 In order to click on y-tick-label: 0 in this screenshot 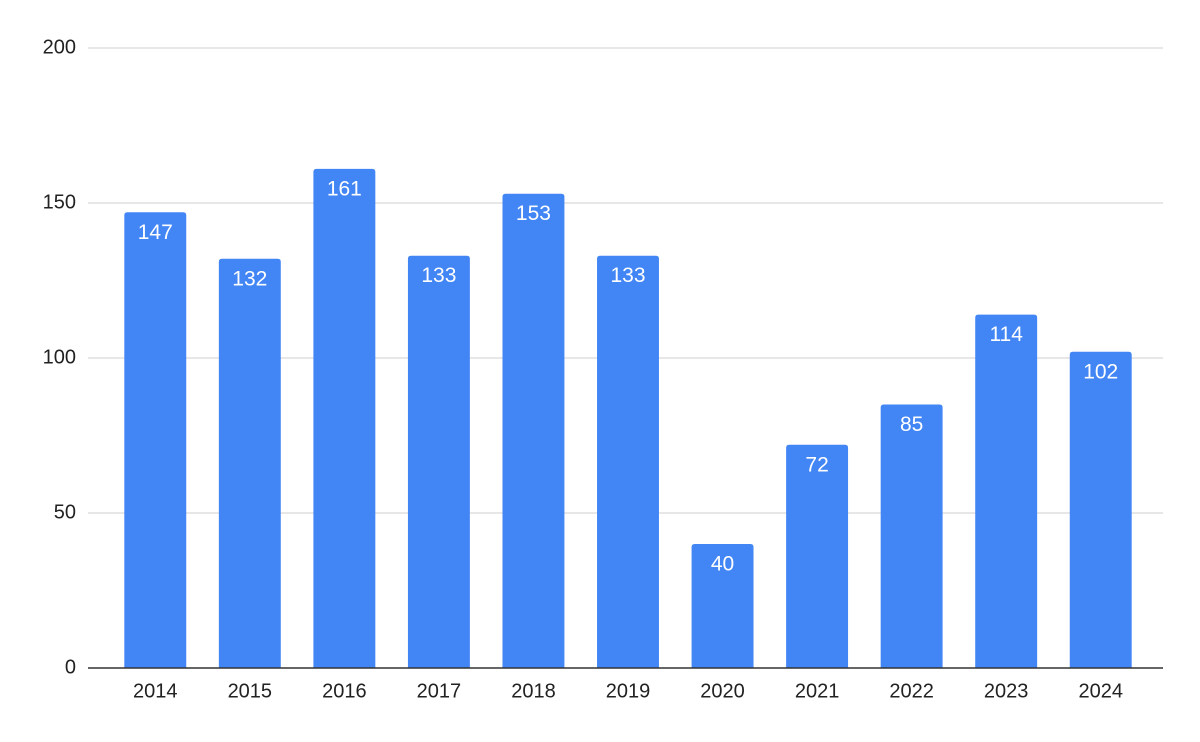, I will do `click(70, 667)`.